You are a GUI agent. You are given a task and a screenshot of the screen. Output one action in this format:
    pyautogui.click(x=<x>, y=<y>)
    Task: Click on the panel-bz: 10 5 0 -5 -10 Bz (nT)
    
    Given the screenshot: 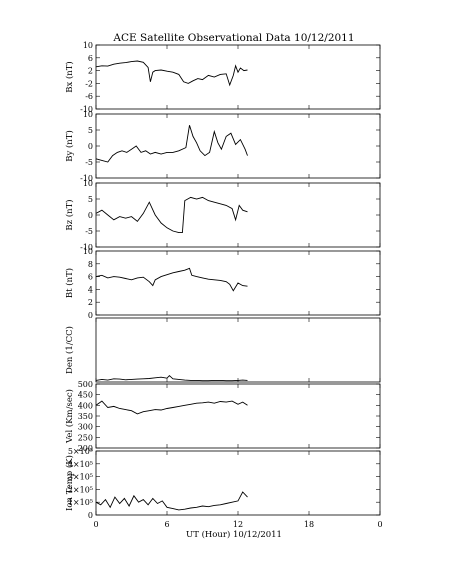 What is the action you would take?
    pyautogui.click(x=222, y=215)
    